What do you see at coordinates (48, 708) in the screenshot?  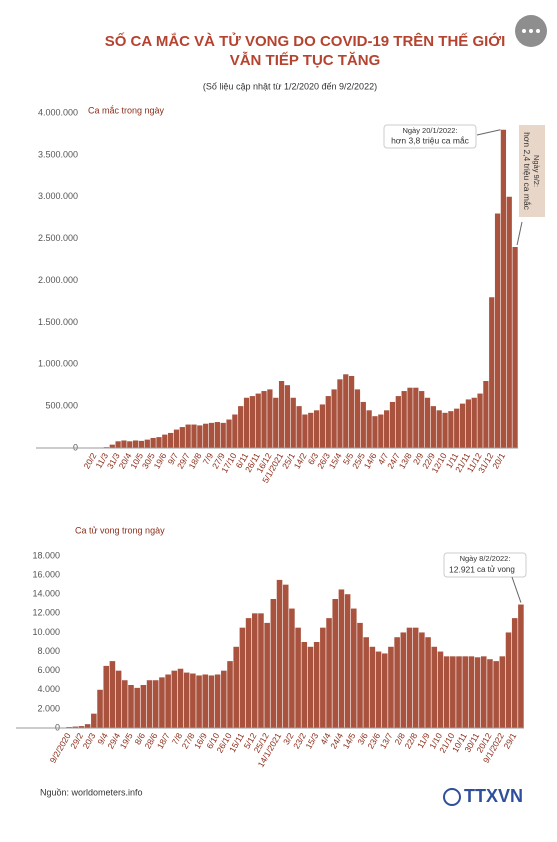 I see `y-tick-label: 2.000` at bounding box center [48, 708].